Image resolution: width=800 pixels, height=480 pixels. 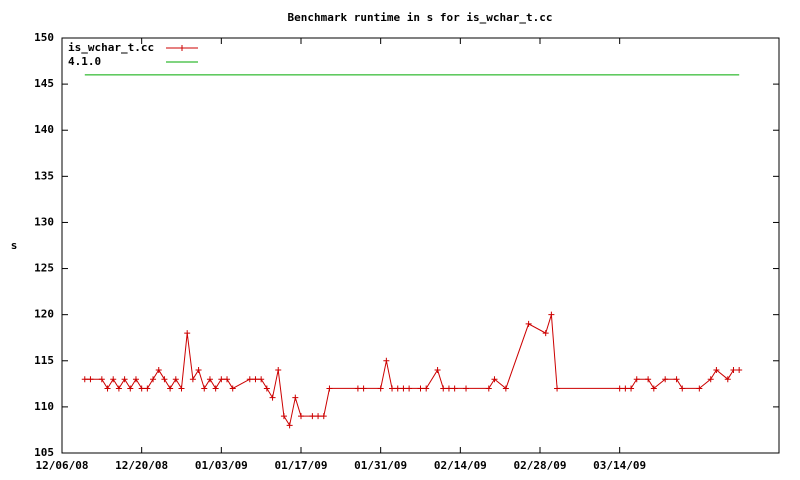 What do you see at coordinates (44, 37) in the screenshot?
I see `y-tick-label: 150` at bounding box center [44, 37].